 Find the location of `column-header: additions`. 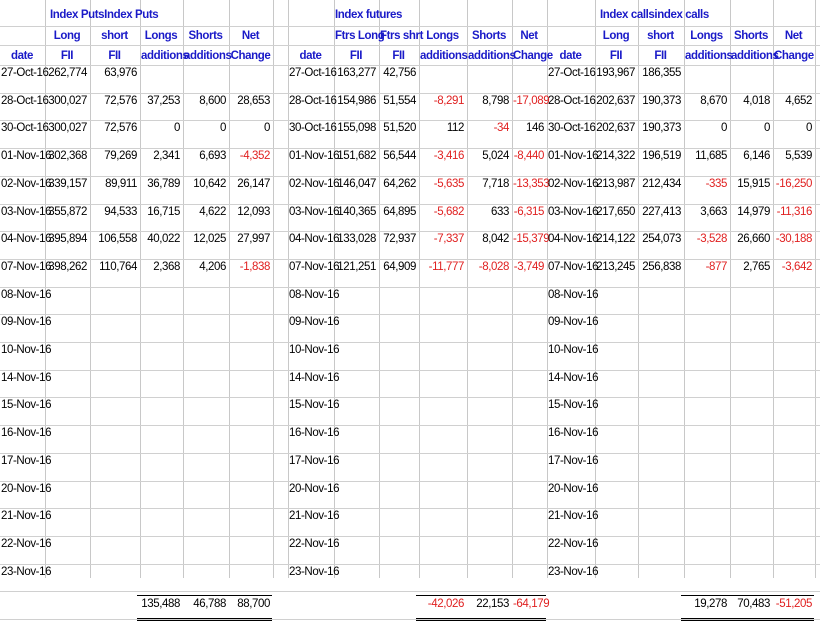

column-header: additions is located at coordinates (165, 56).